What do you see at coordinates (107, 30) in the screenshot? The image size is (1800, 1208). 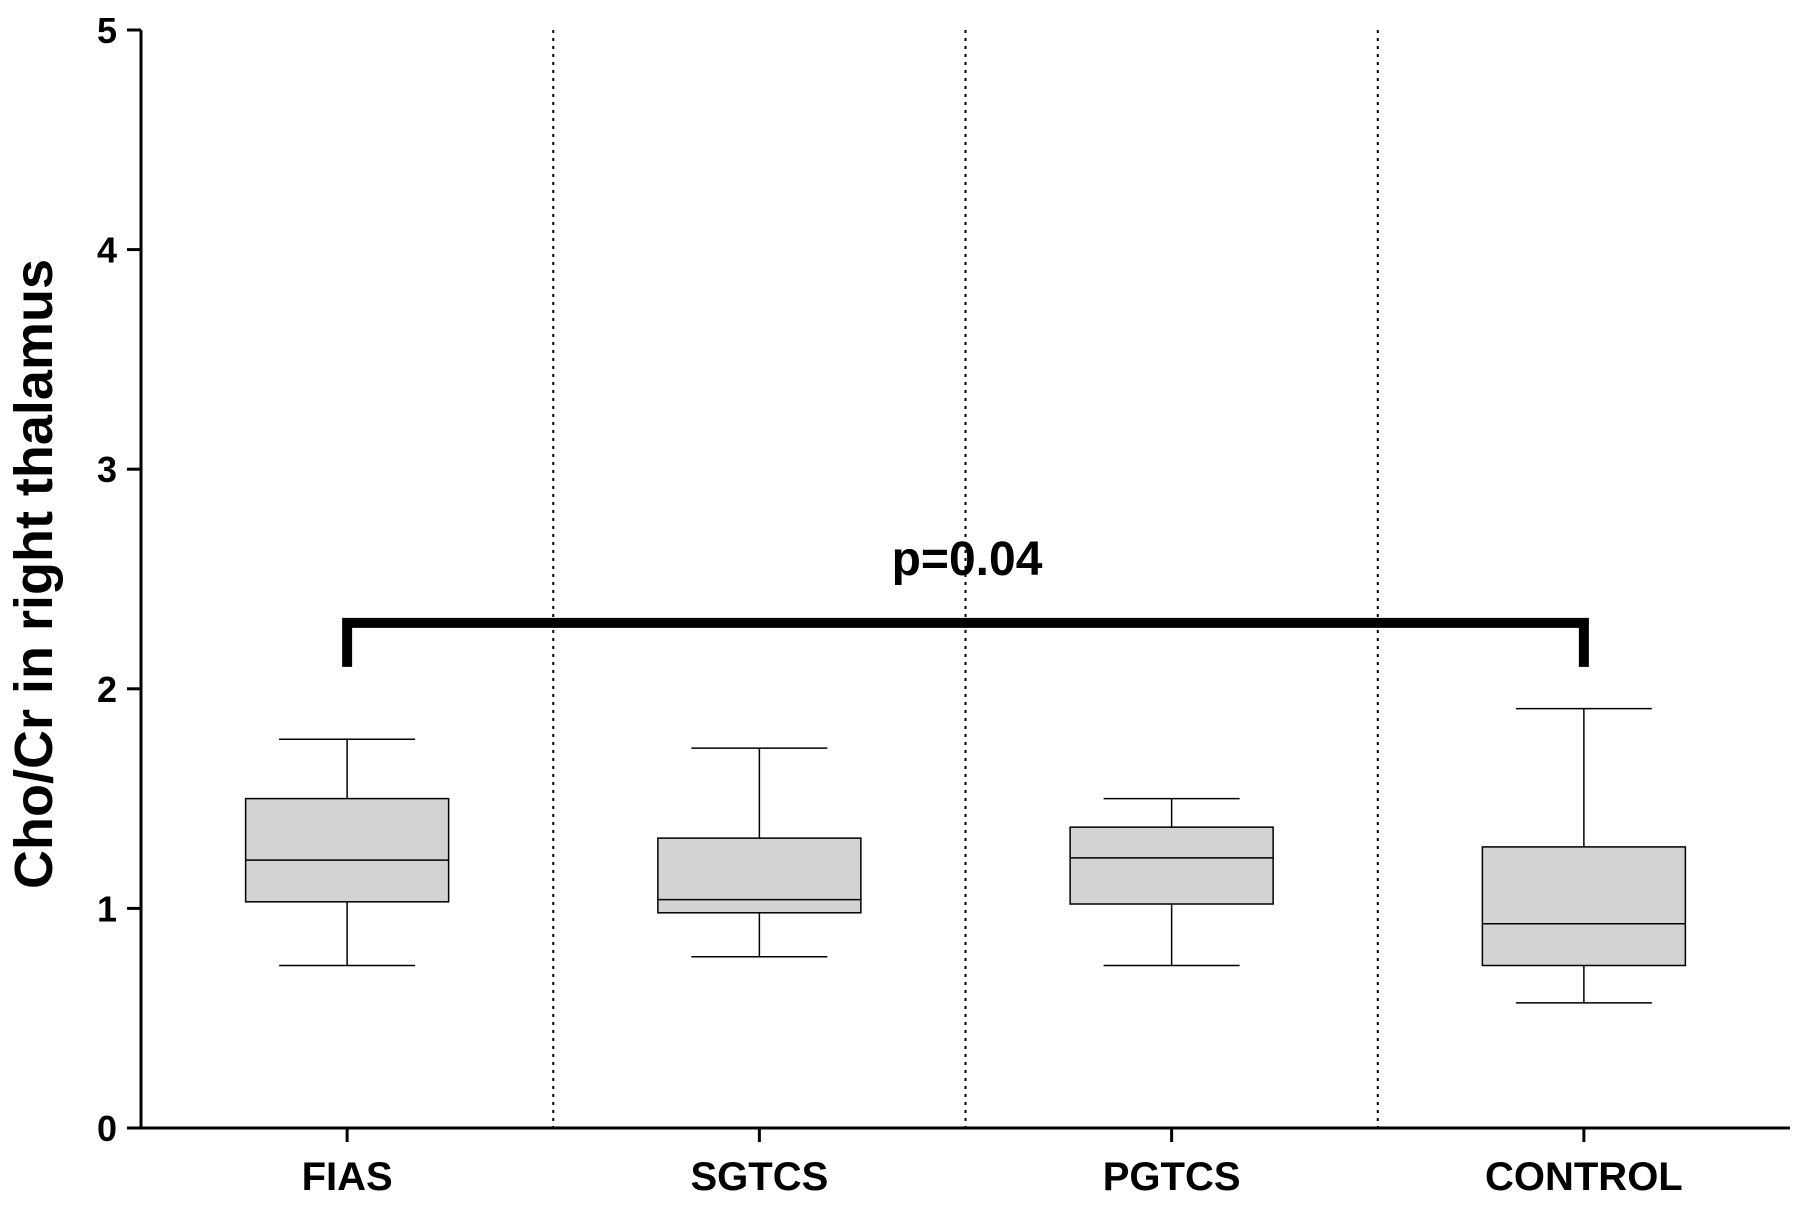 I see `y-tick-label: 5` at bounding box center [107, 30].